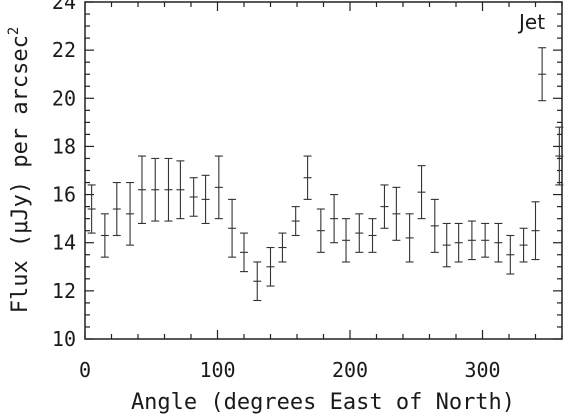  Describe the element at coordinates (290, 370) in the screenshot. I see `x-tick-labels: 0 100 200 300` at that location.